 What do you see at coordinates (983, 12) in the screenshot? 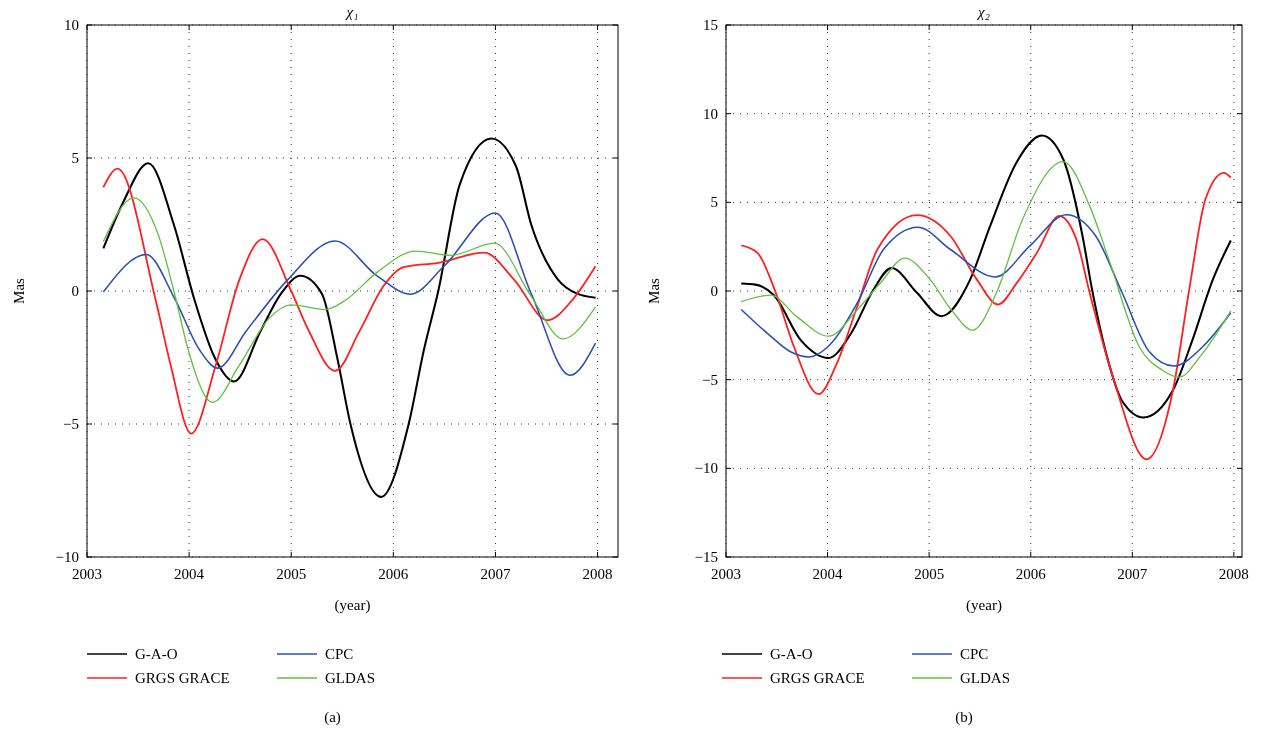
I see `chart-title: χ₂` at bounding box center [983, 12].